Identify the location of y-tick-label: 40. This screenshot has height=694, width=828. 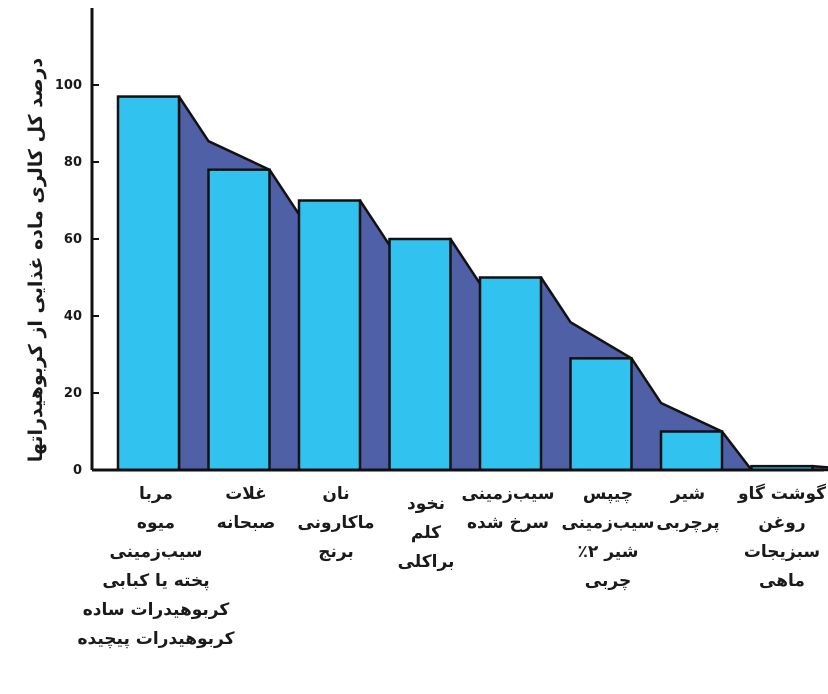
(73, 316).